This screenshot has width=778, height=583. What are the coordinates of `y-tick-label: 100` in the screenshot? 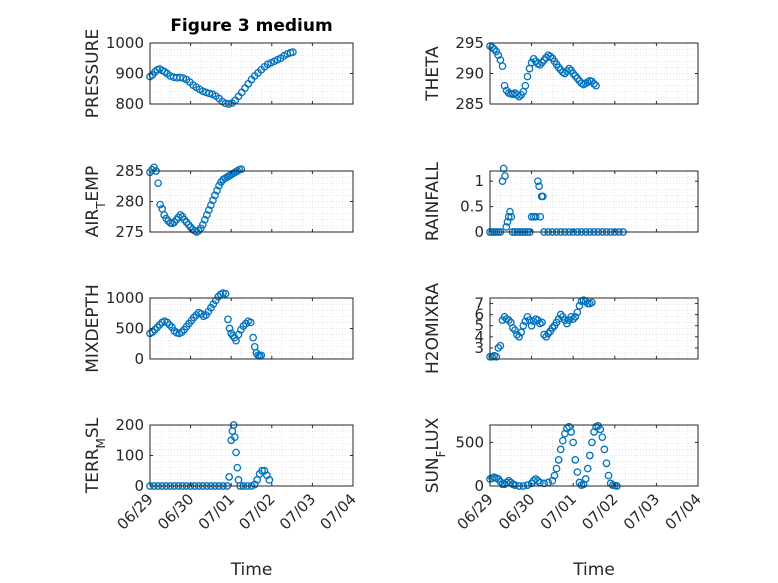 It's located at (129, 456).